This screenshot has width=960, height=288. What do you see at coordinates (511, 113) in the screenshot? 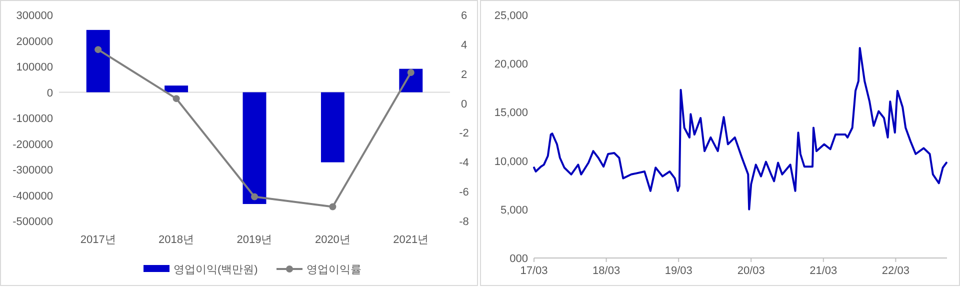
I see `y-tick-label: 15,000` at bounding box center [511, 113].